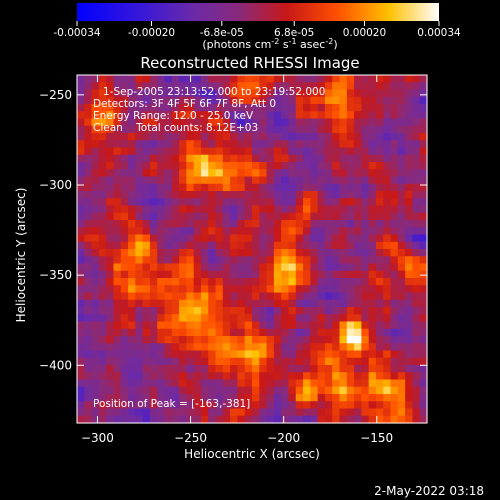 This screenshot has width=500, height=500. I want to click on x-tick-label: −200, so click(283, 438).